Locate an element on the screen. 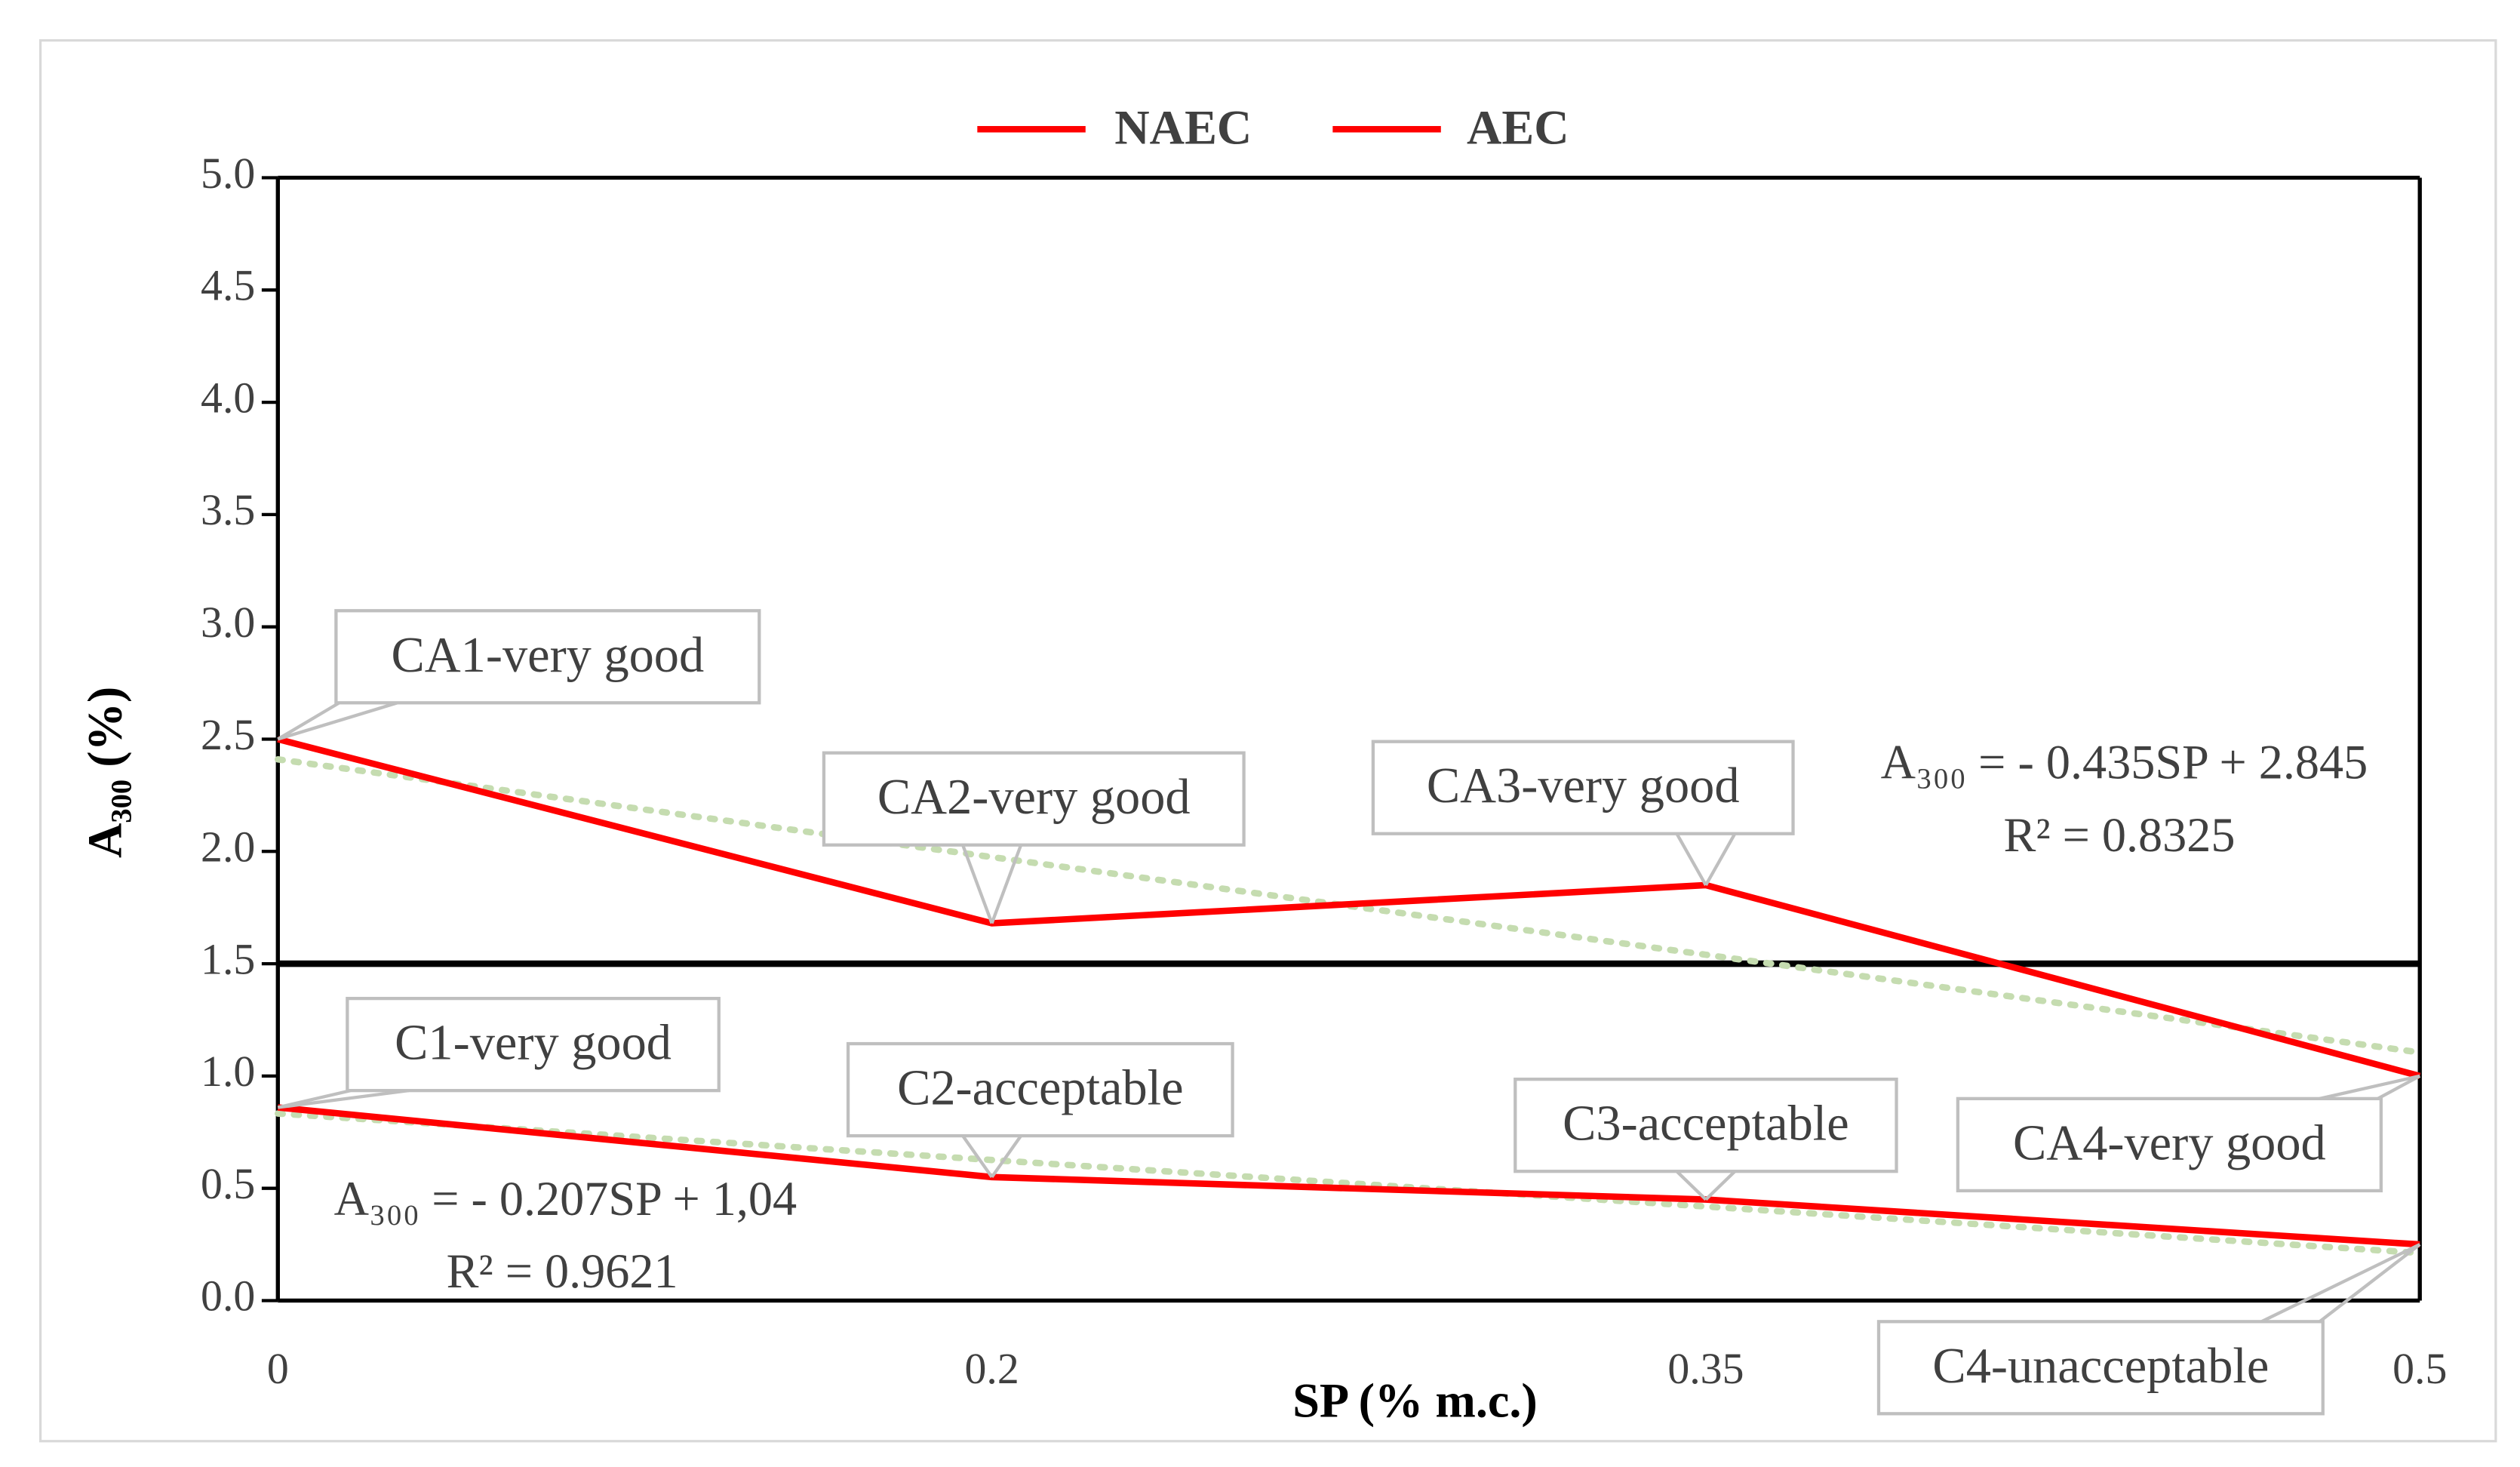  trend-equation: R² = 0.9621 is located at coordinates (562, 1271).